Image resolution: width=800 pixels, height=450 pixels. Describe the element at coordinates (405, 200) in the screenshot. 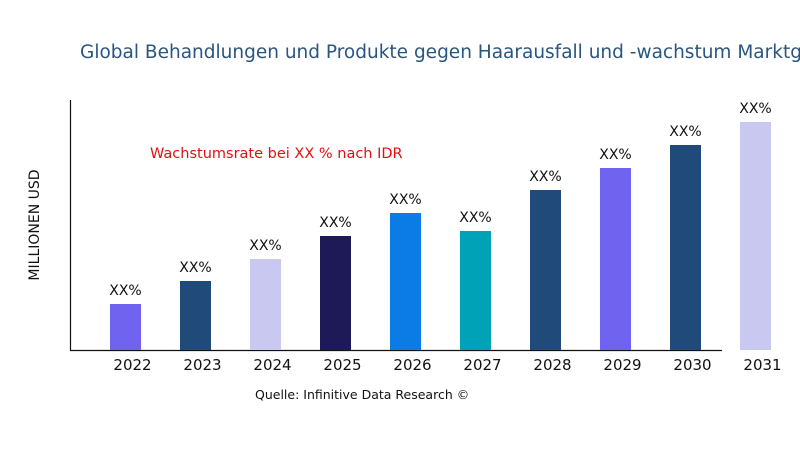

I see `data-label-2026: XX%` at that location.